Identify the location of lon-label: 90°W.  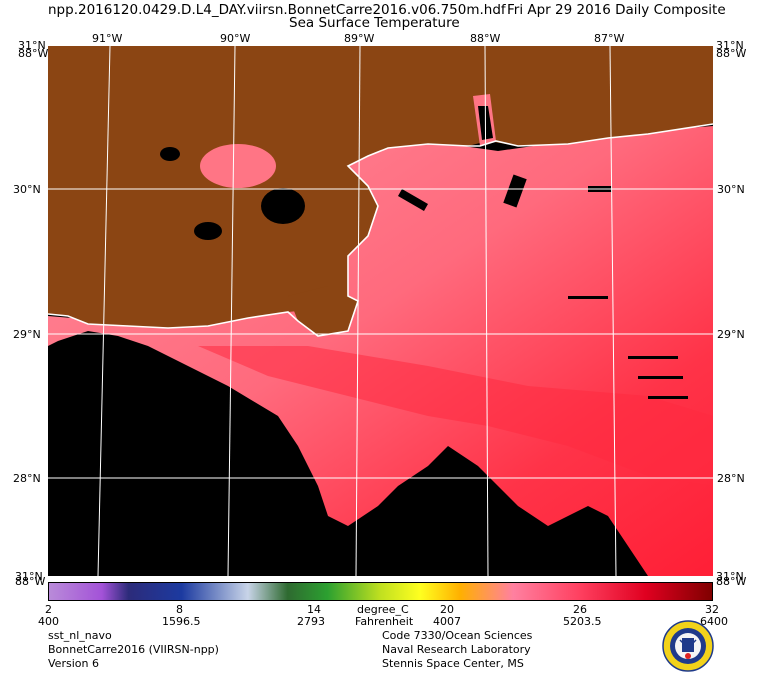
(235, 38).